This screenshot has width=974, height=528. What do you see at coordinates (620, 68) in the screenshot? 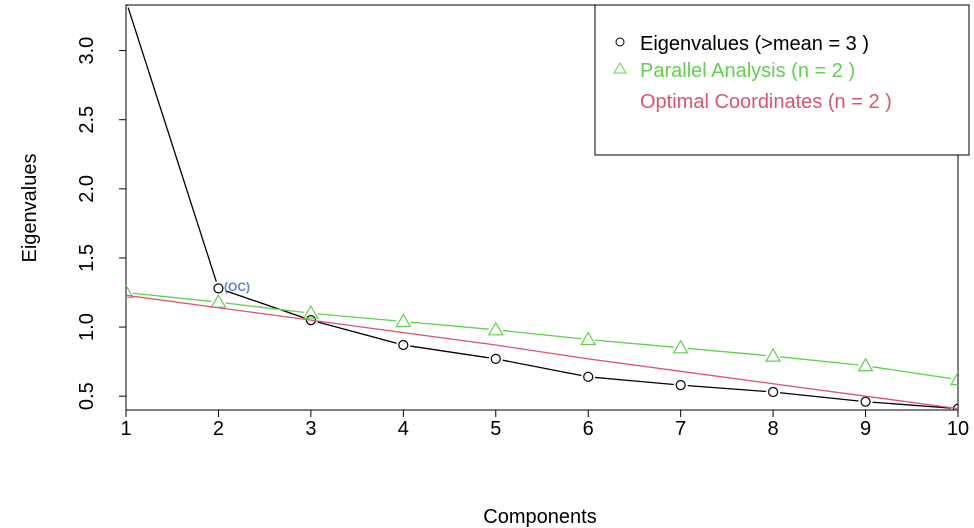
I see `legend-parallel-marker` at bounding box center [620, 68].